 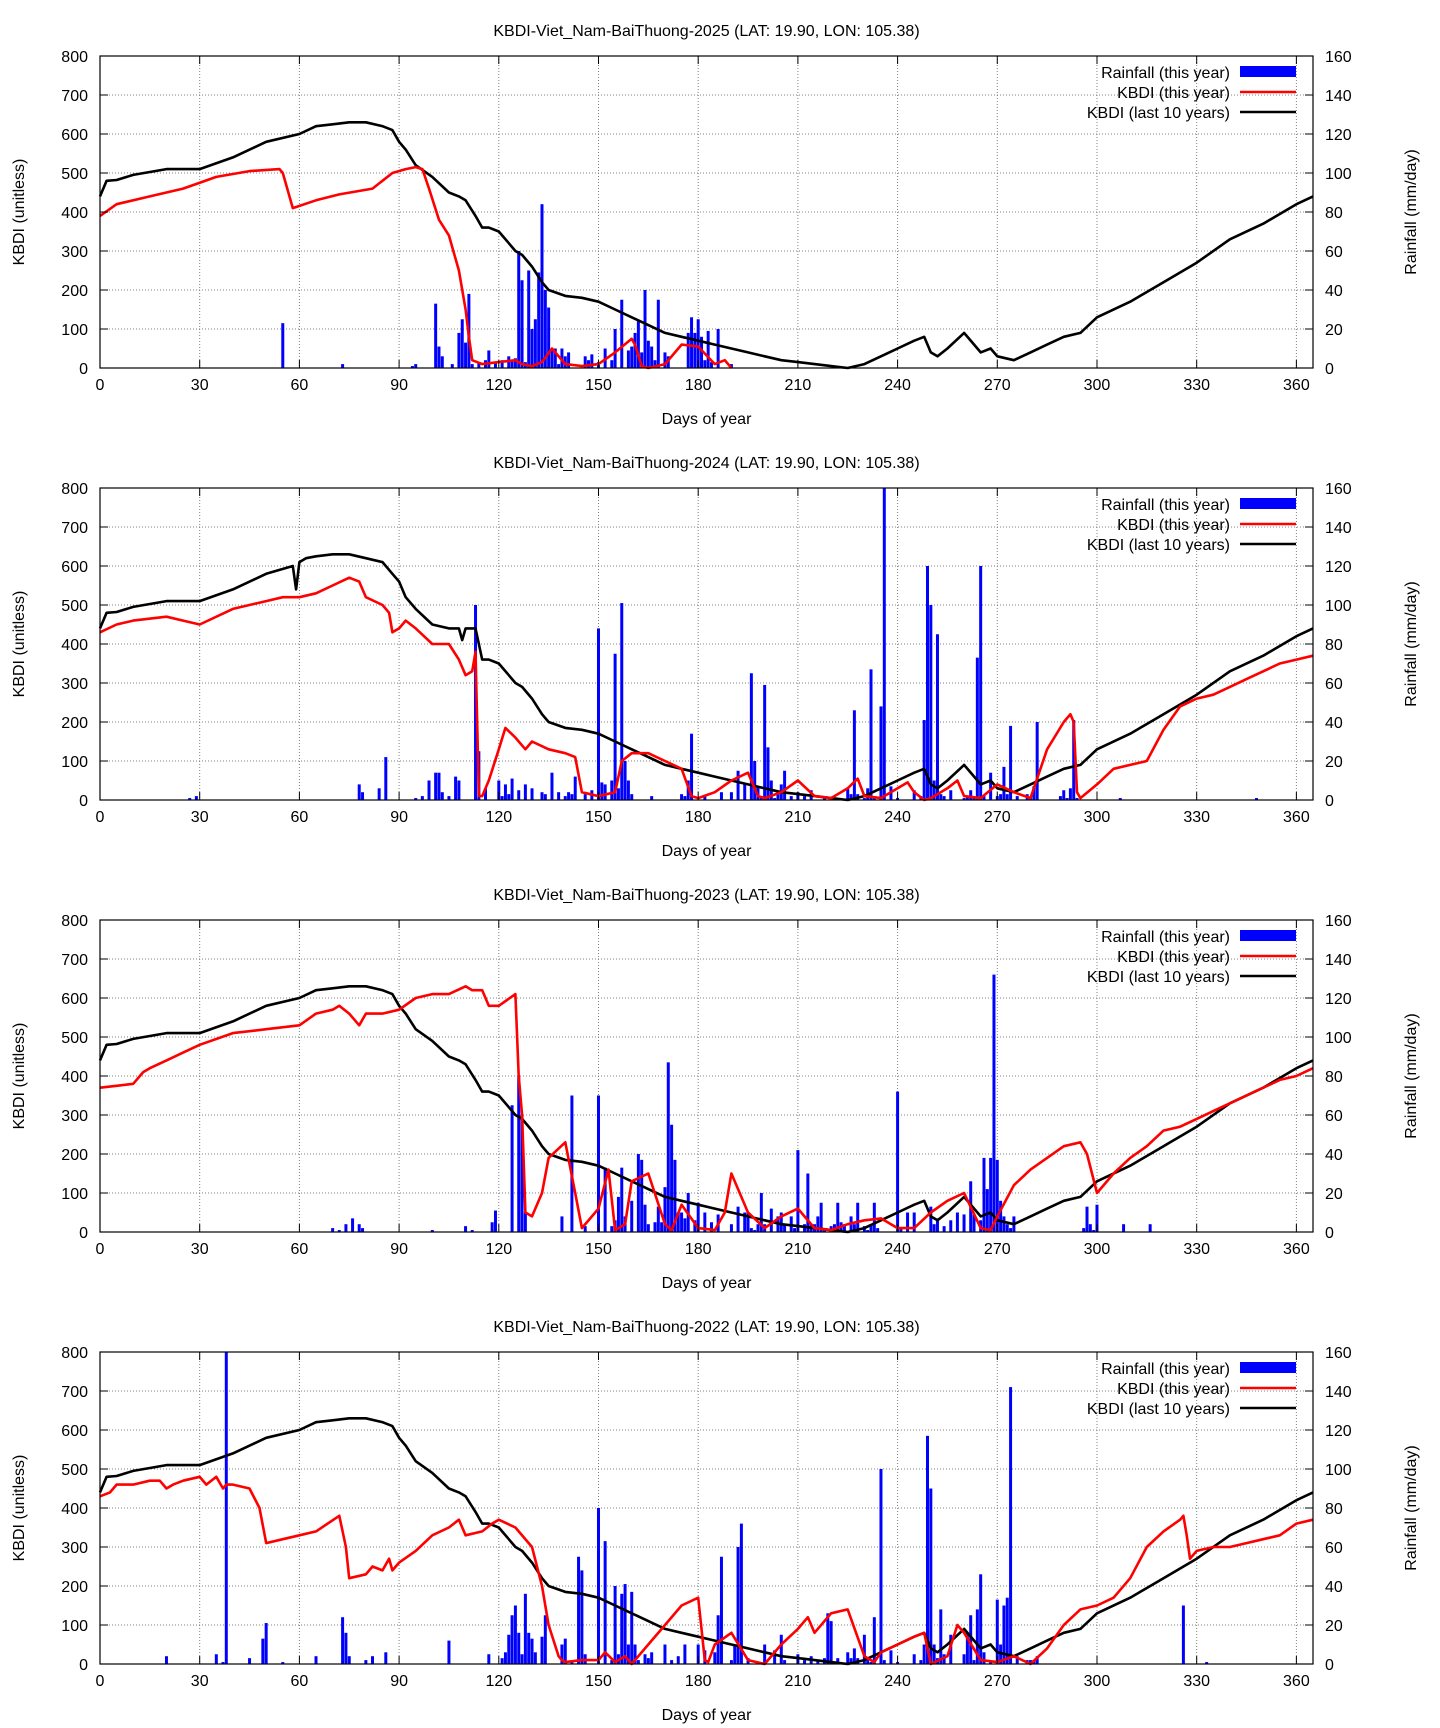 What do you see at coordinates (598, 1681) in the screenshot?
I see `x-tick-label: 150` at bounding box center [598, 1681].